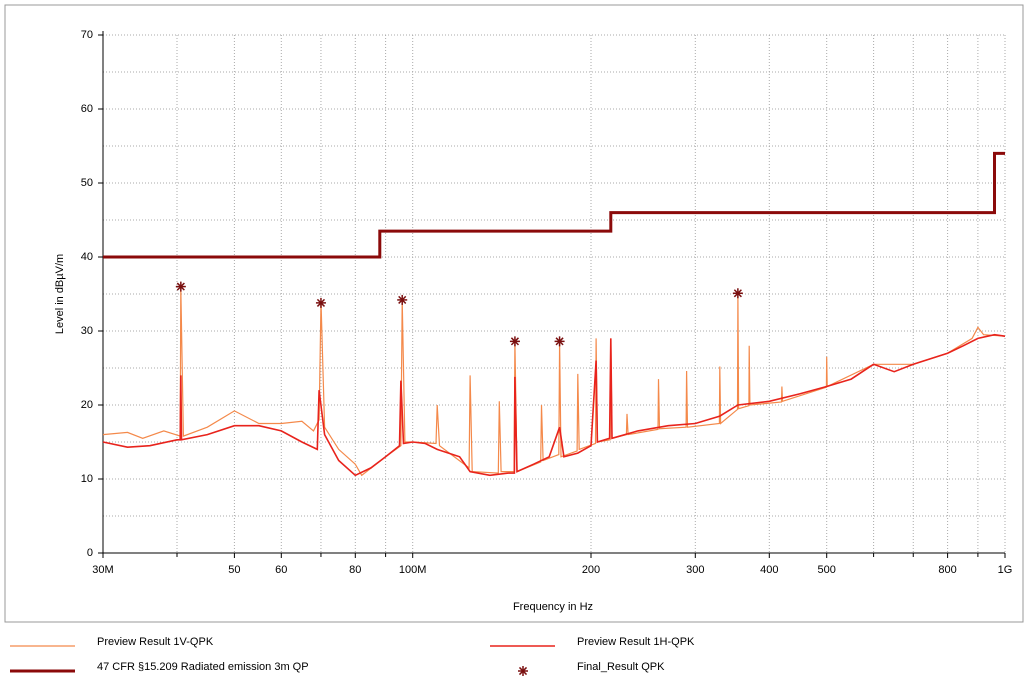 The image size is (1031, 697). Describe the element at coordinates (155, 642) in the screenshot. I see `legend-label: Preview Result 1V-QPK` at that location.